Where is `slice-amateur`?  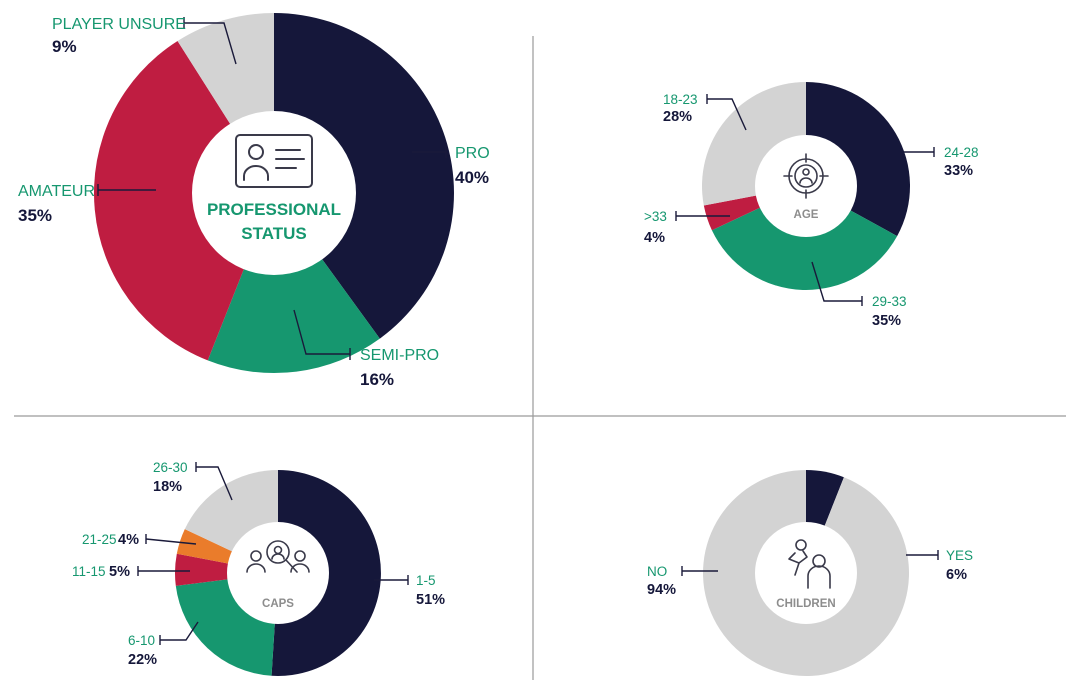 slice-amateur is located at coordinates (183, 201).